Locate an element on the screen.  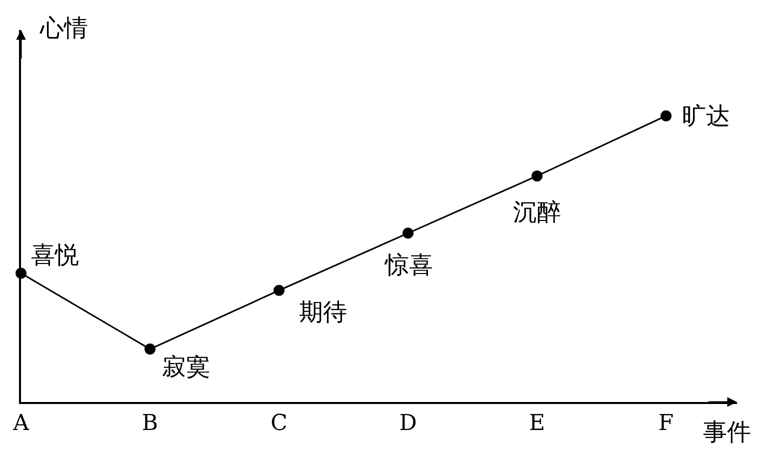
x-tick-label: B is located at coordinates (150, 423).